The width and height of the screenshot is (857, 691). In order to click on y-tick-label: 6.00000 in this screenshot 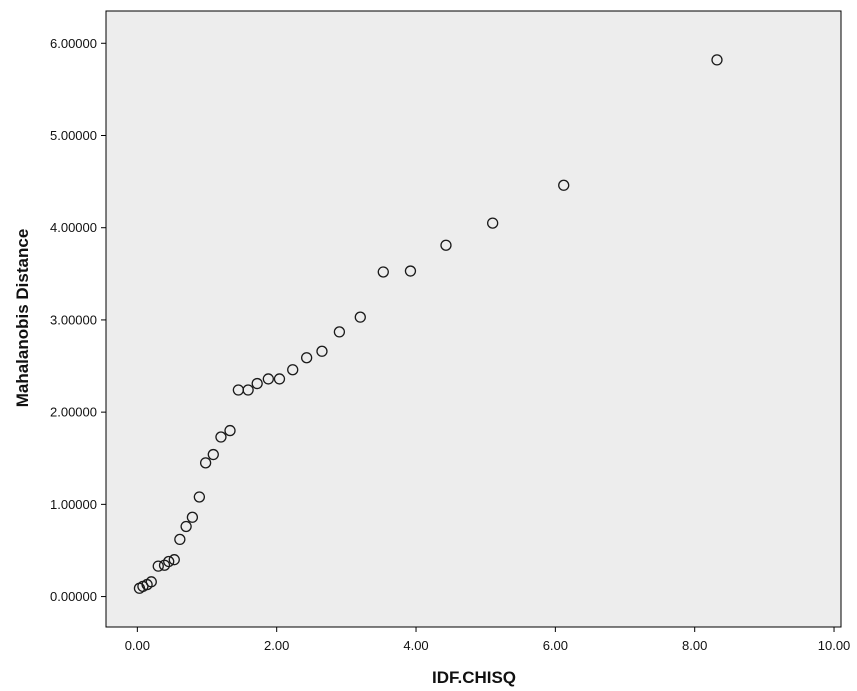, I will do `click(73, 43)`.